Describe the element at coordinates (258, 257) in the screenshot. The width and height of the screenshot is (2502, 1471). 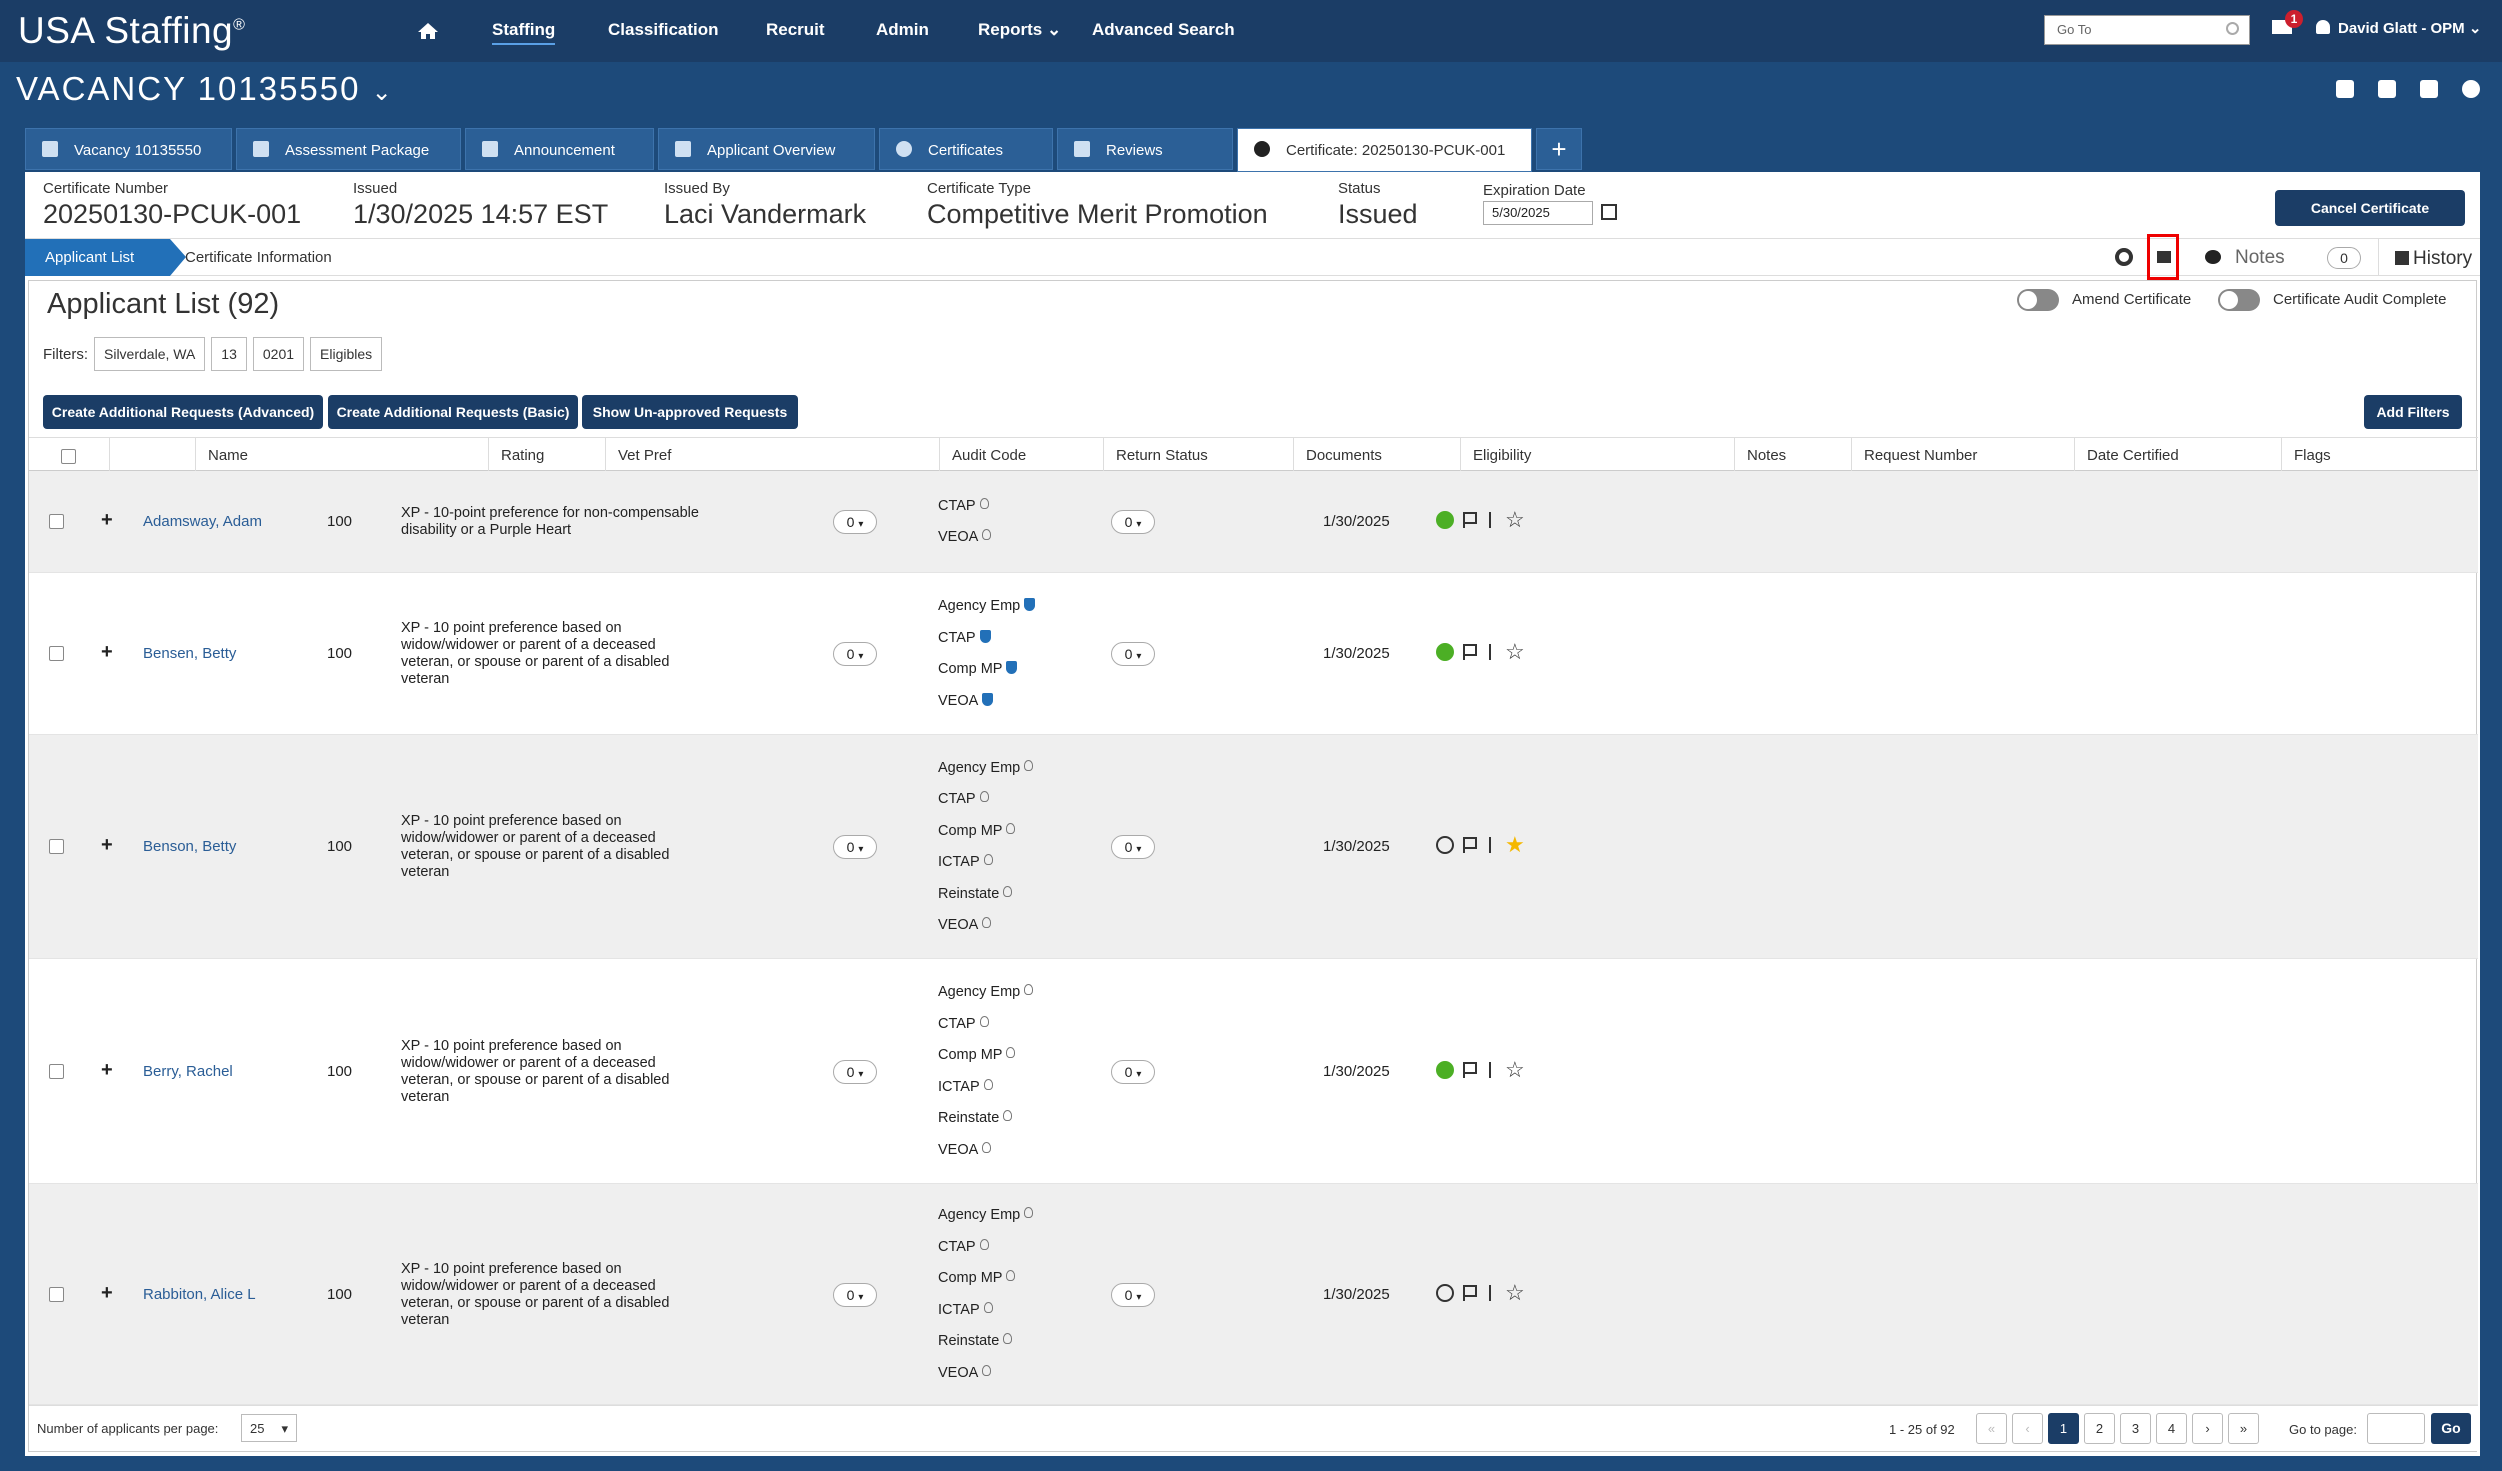
I see `subnav-certificate-information: Certificate Information` at that location.